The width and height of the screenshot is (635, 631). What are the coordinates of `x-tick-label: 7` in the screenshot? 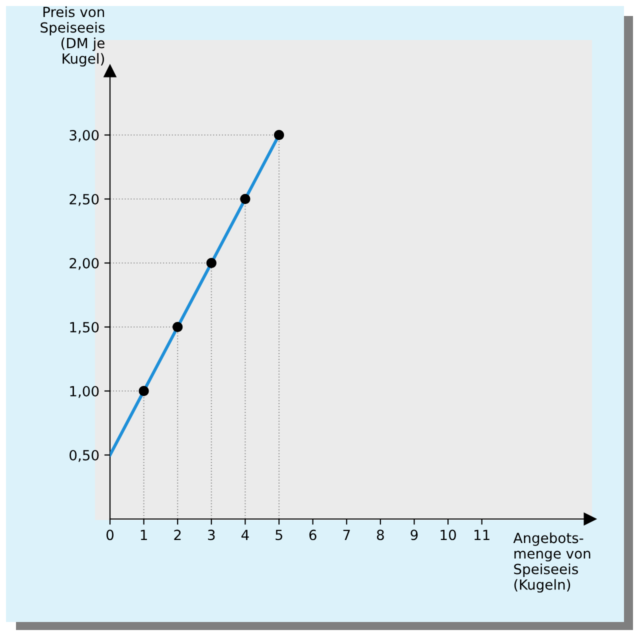 It's located at (346, 535).